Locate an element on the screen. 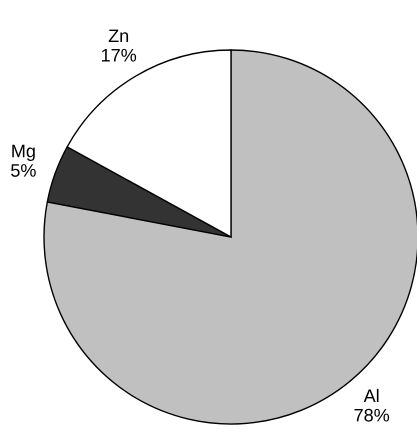 This screenshot has width=417, height=442. slice-label: Mg is located at coordinates (23, 152).